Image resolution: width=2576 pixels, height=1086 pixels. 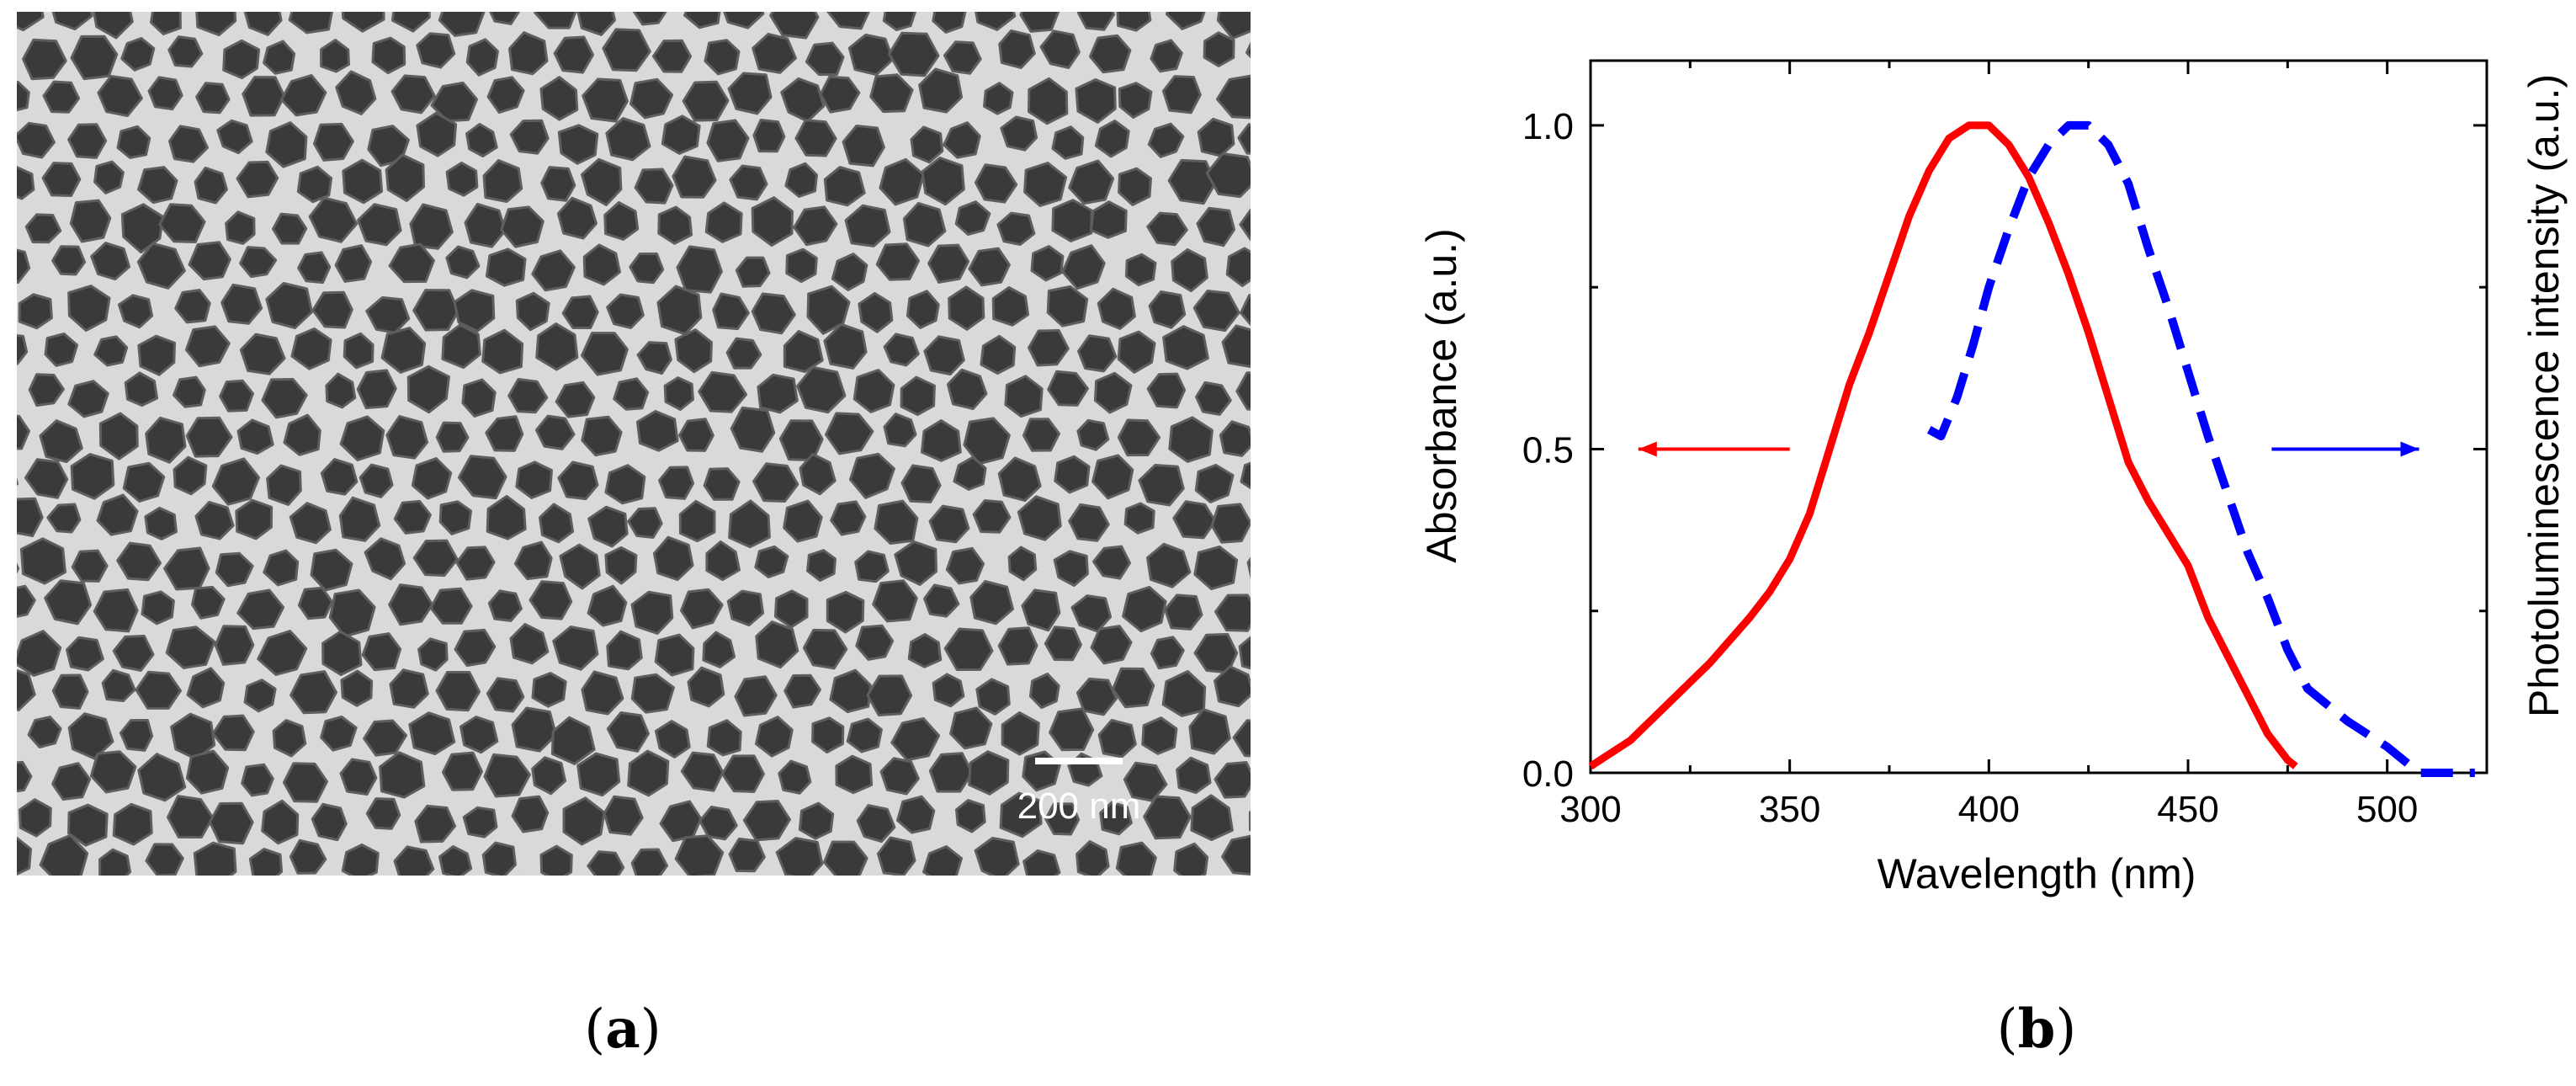 What do you see at coordinates (1989, 809) in the screenshot?
I see `x-tick-label: 400` at bounding box center [1989, 809].